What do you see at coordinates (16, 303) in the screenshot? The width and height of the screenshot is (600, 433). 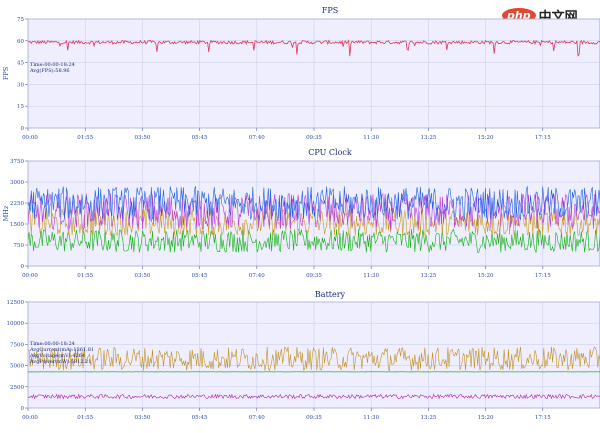 I see `y-tick-label: 12500` at bounding box center [16, 303].